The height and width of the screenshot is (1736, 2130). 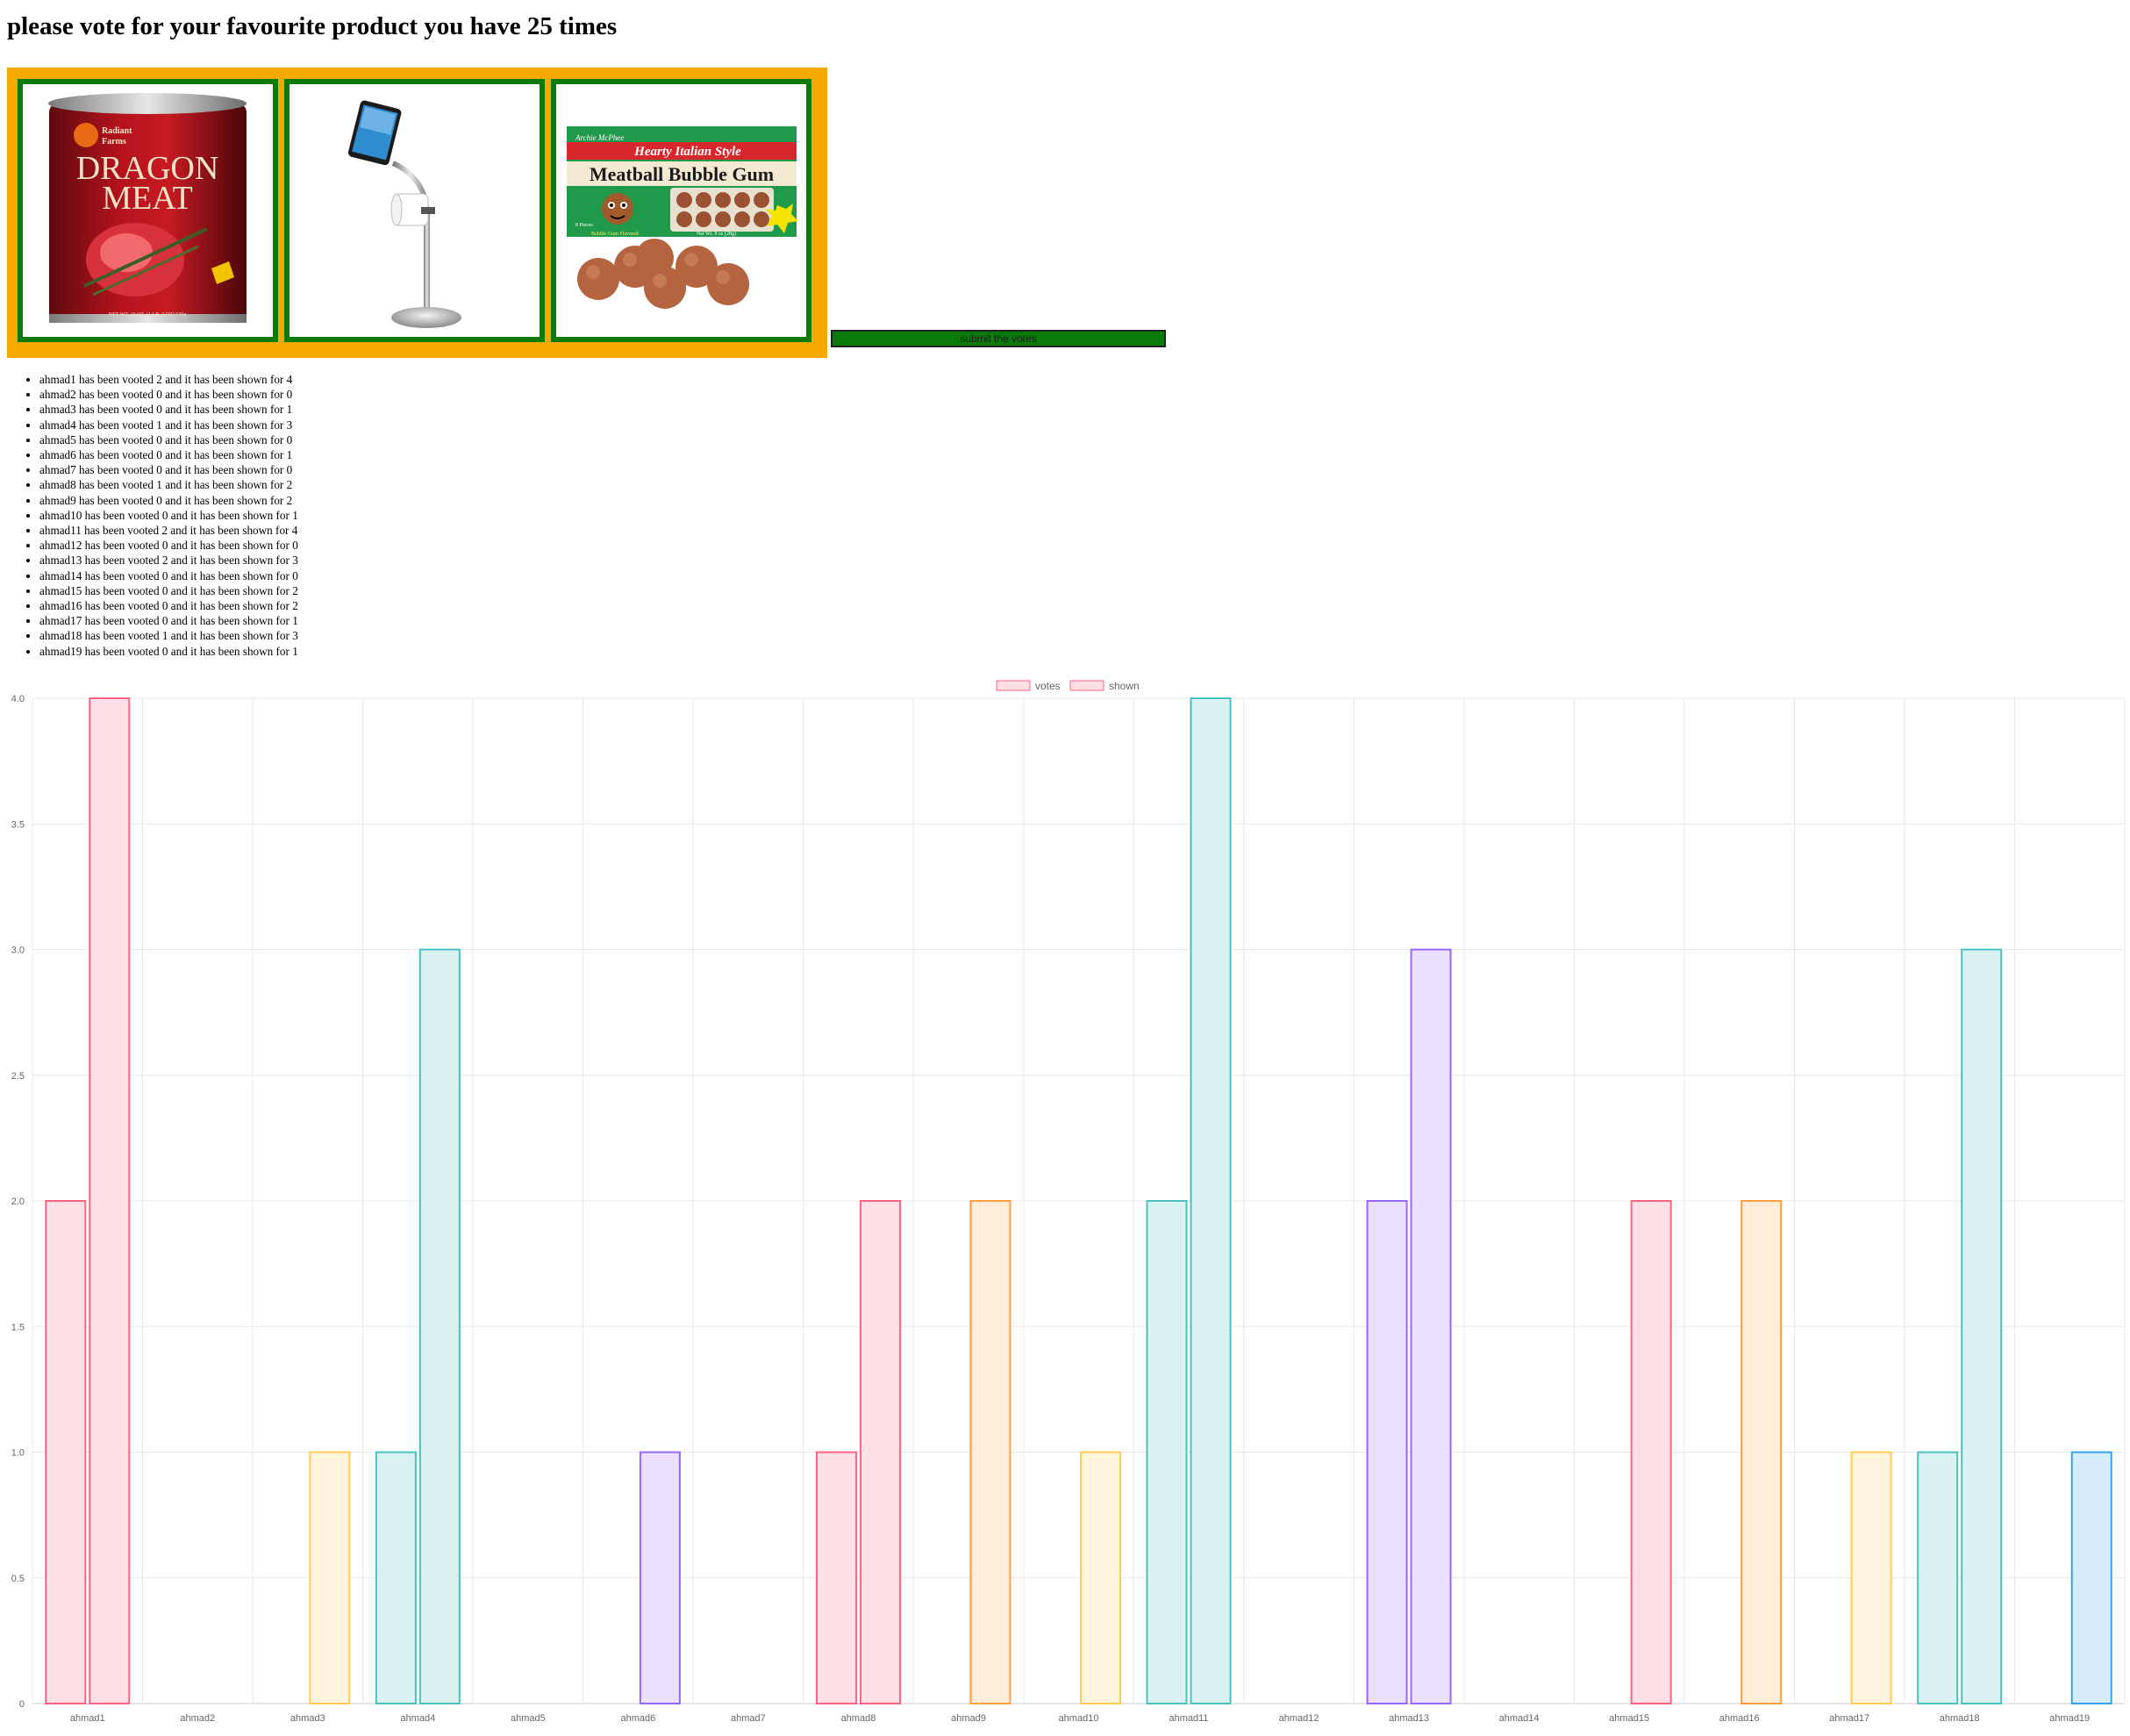 I want to click on bar-votes-ahmad11, so click(x=1167, y=1452).